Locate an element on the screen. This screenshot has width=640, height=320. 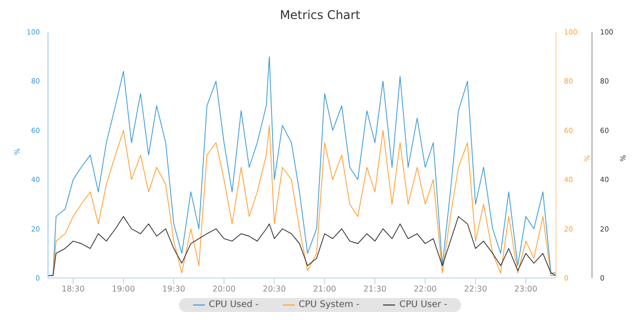
line-series is located at coordinates (302, 246).